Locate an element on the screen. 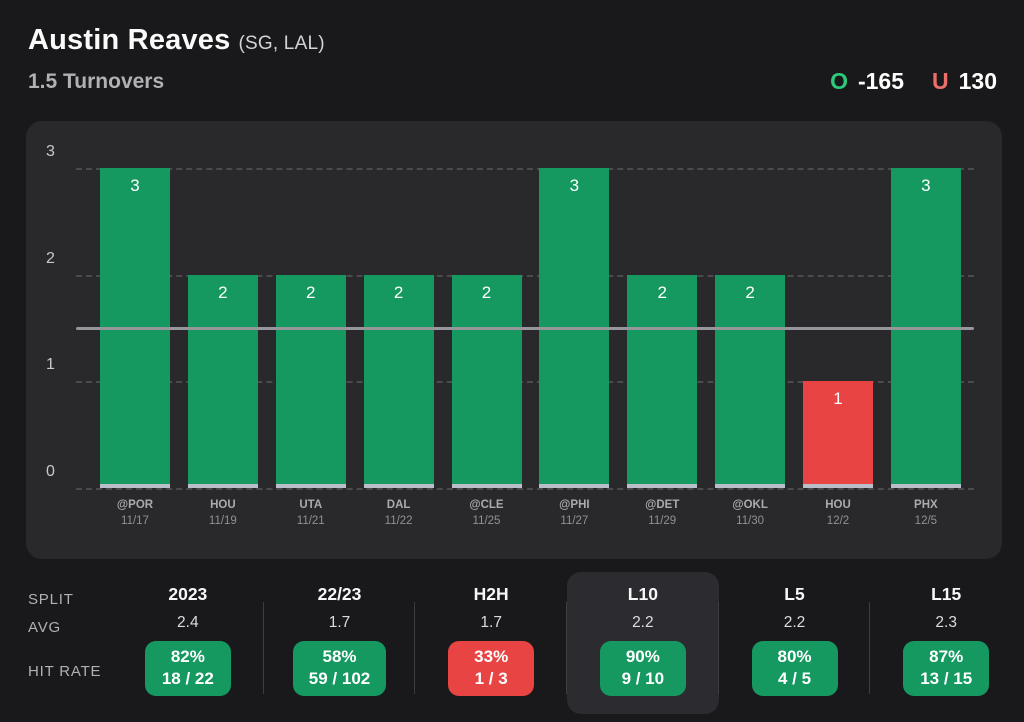 The height and width of the screenshot is (722, 1024). hit-rate-pill: 87% 13 / 15 is located at coordinates (946, 668).